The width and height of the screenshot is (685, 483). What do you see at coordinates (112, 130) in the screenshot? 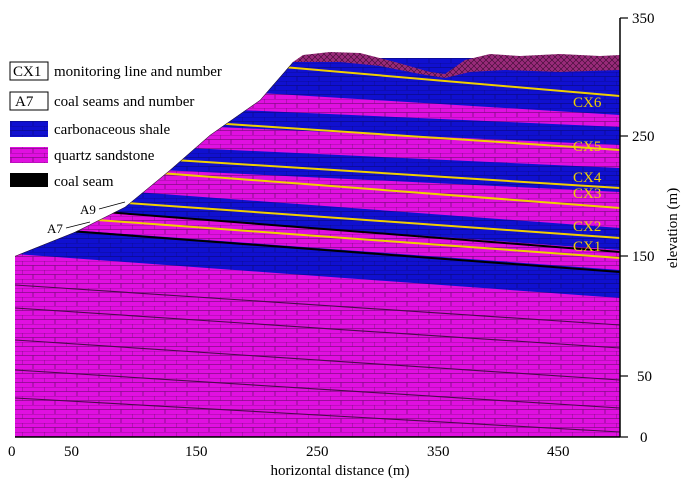
I see `legend-label: carbonaceous shale` at bounding box center [112, 130].